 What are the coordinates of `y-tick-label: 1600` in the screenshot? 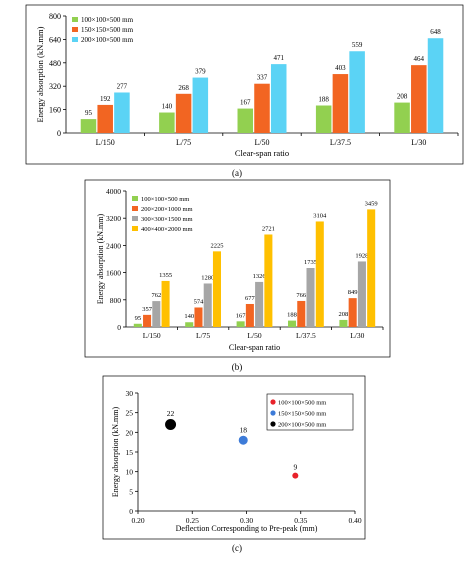 It's located at (113, 273).